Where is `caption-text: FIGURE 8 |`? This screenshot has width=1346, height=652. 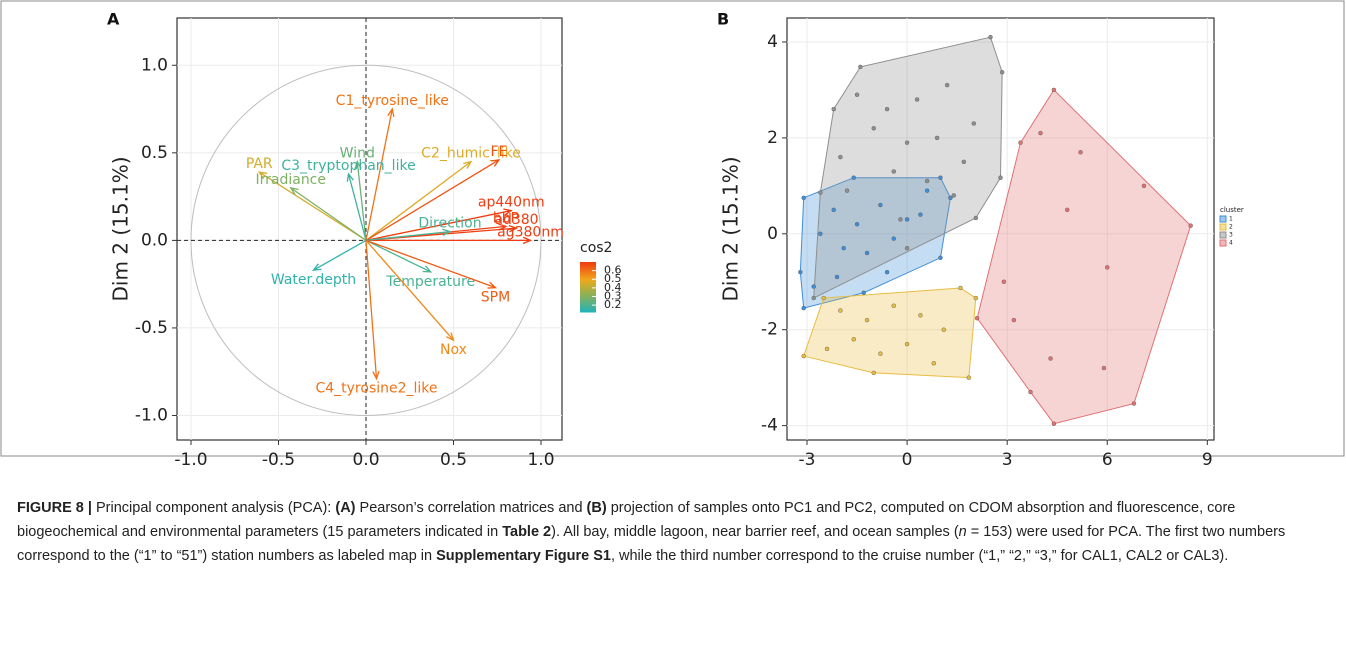 caption-text: FIGURE 8 | is located at coordinates (56, 508).